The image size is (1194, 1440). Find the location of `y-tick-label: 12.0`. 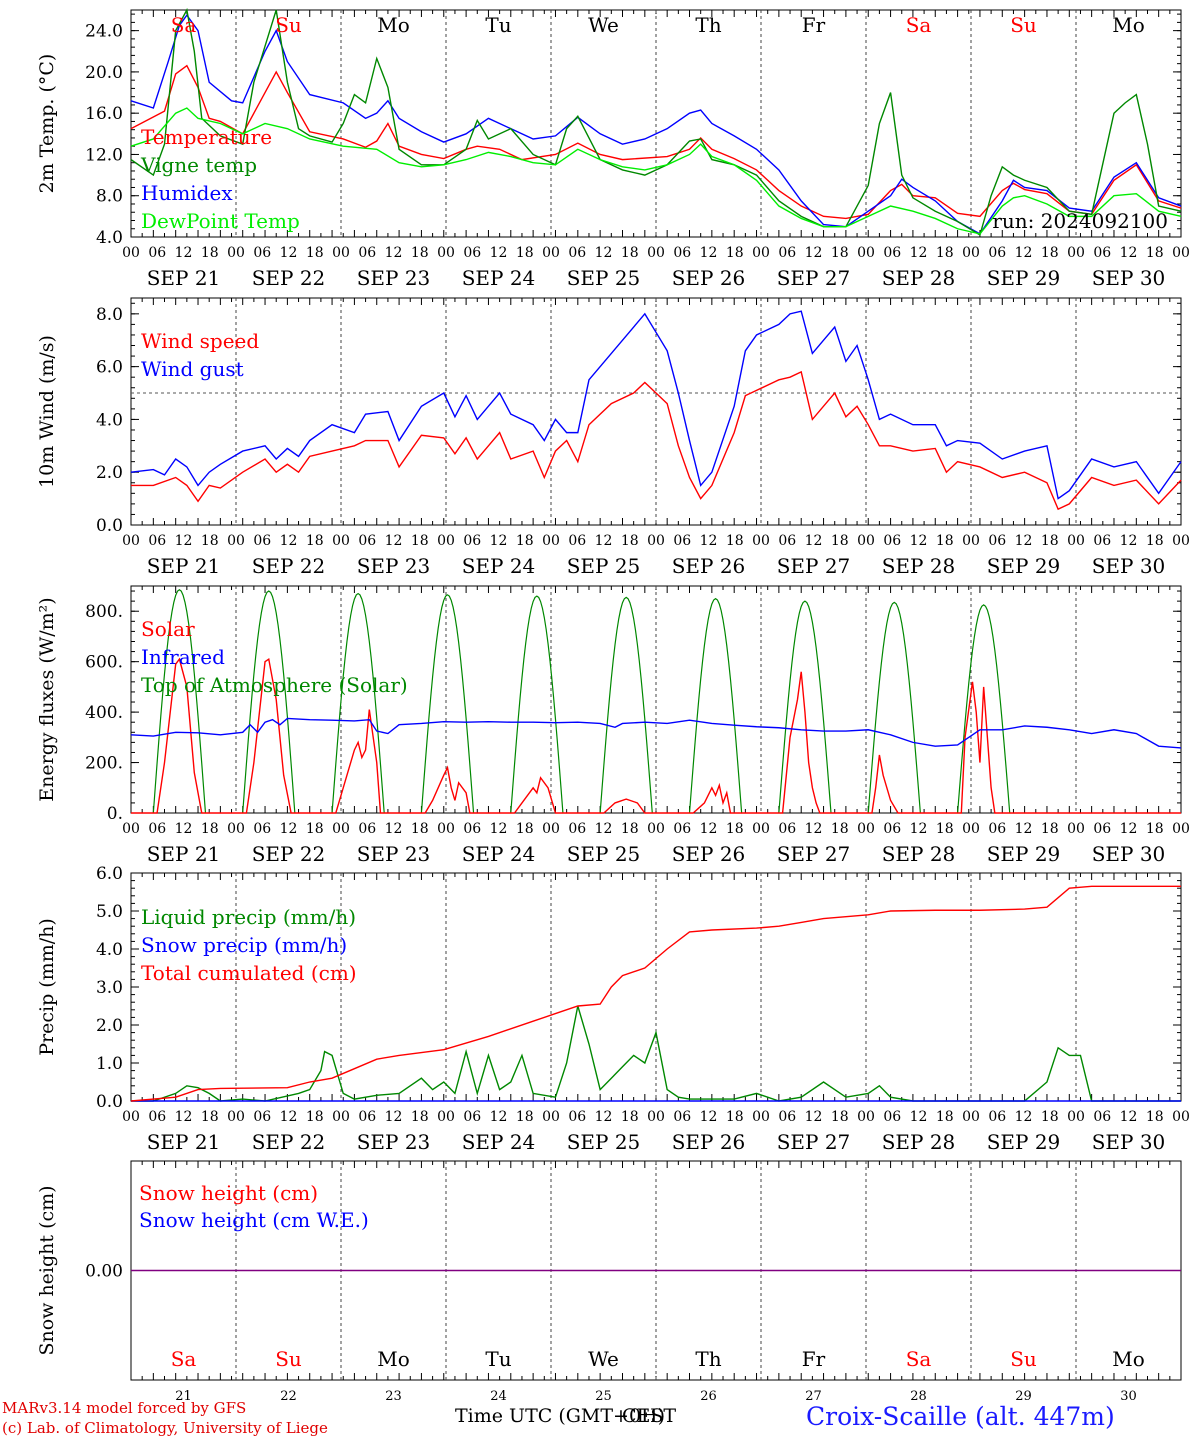

y-tick-label: 12.0 is located at coordinates (104, 155).